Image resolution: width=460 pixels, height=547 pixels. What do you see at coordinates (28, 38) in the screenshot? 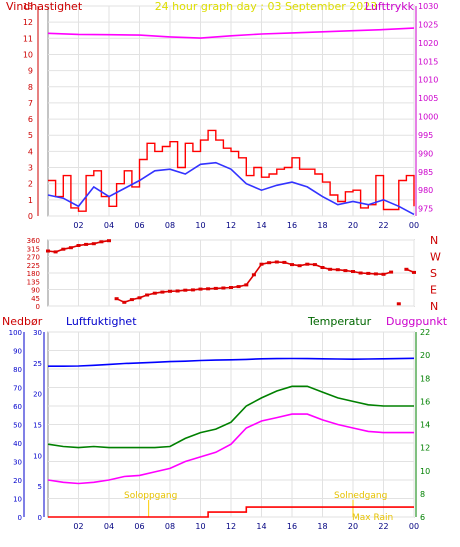
I see `y-left-tick-label: 11` at bounding box center [28, 38].